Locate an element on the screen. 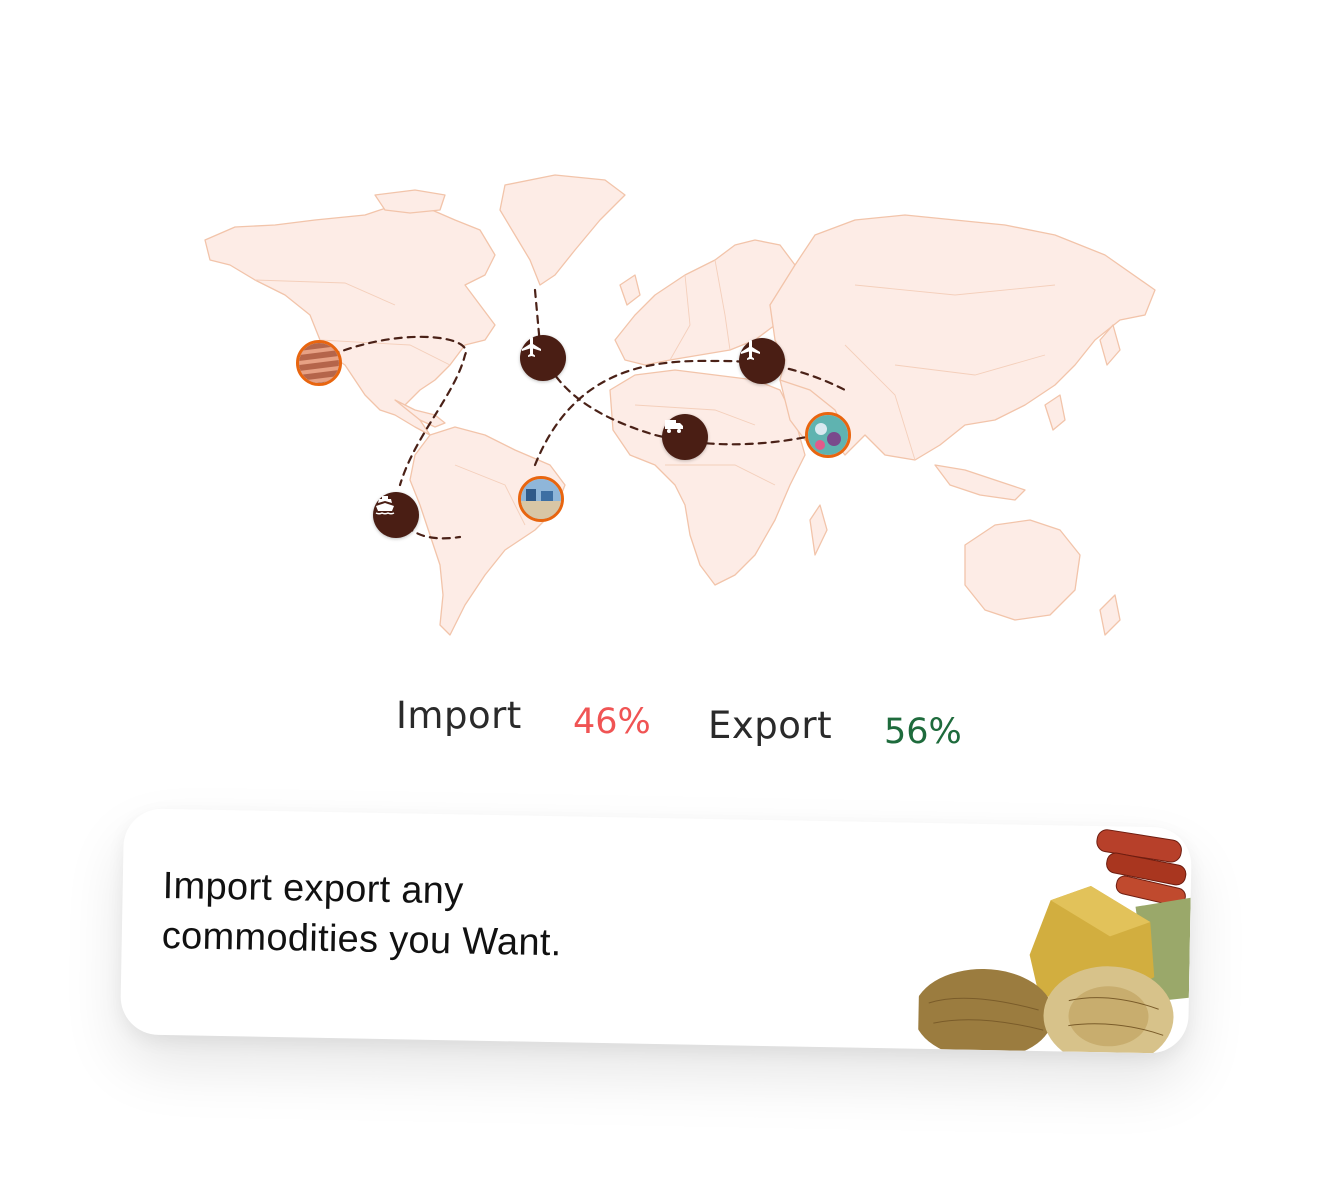 The image size is (1328, 1193). copper-pipes-marker is located at coordinates (319, 363).